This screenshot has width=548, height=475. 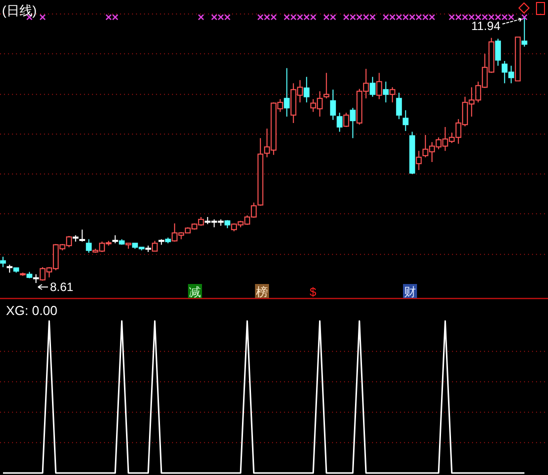 I want to click on chart-title: (日线), so click(x=19, y=10).